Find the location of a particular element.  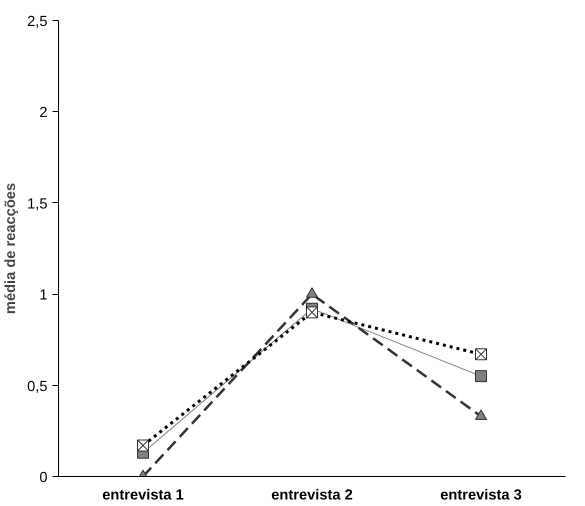

y-tick-label: 0,5 is located at coordinates (37, 386).